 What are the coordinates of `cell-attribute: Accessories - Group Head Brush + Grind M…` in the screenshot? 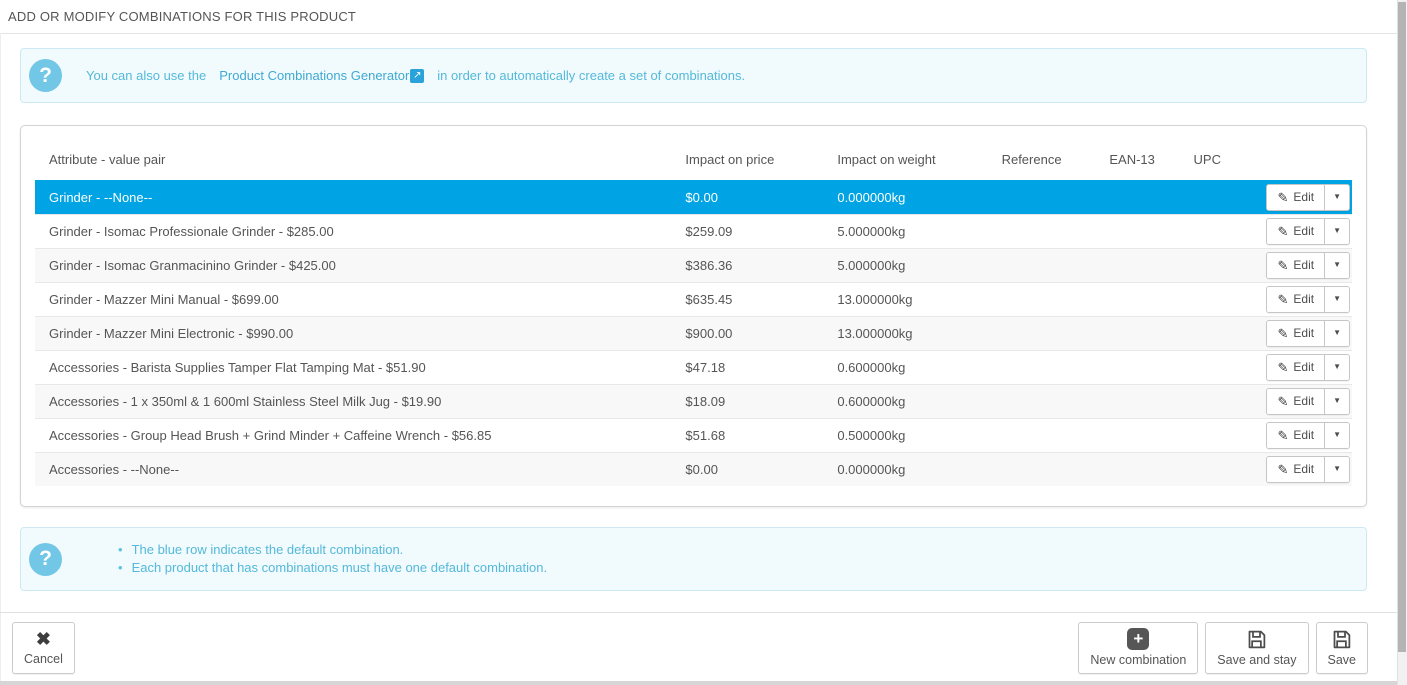 It's located at (353, 434).